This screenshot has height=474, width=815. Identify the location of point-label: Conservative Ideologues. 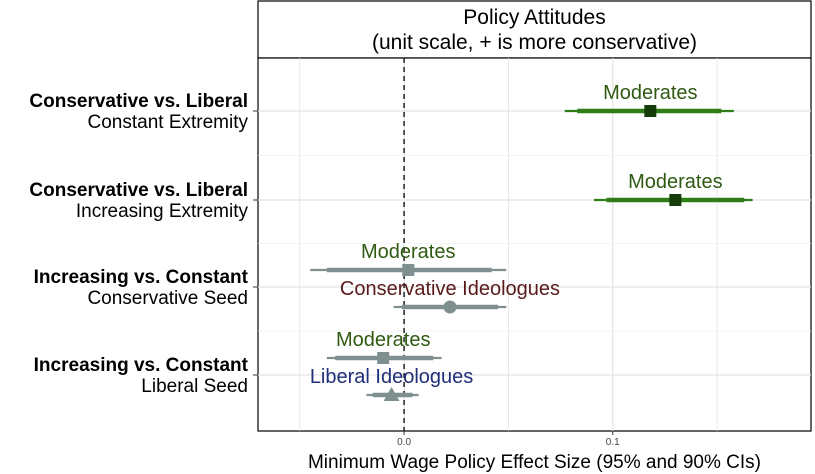
(450, 289).